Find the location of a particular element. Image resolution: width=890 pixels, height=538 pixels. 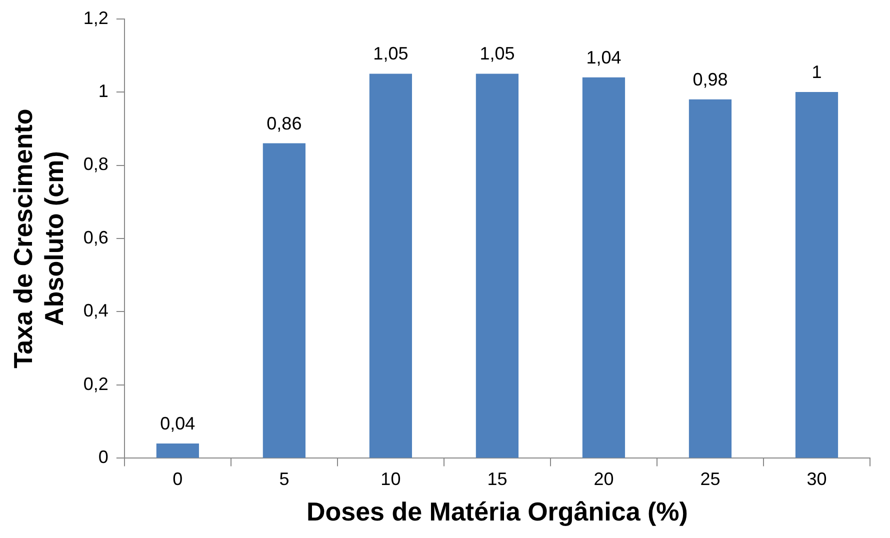

y-tick-label: 0,2 is located at coordinates (95, 384).